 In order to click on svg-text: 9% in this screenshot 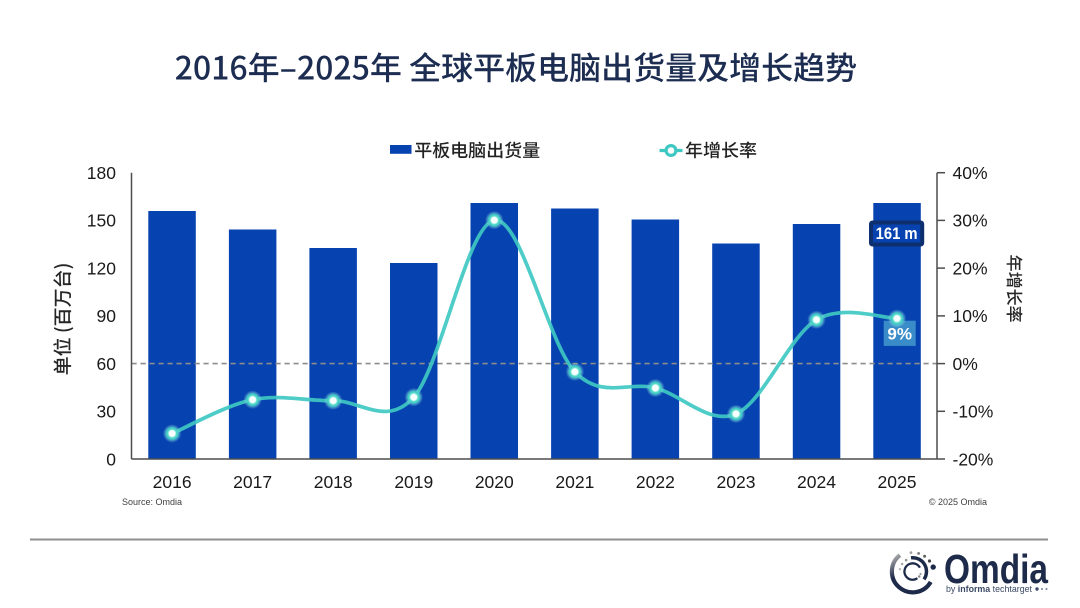, I will do `click(899, 333)`.